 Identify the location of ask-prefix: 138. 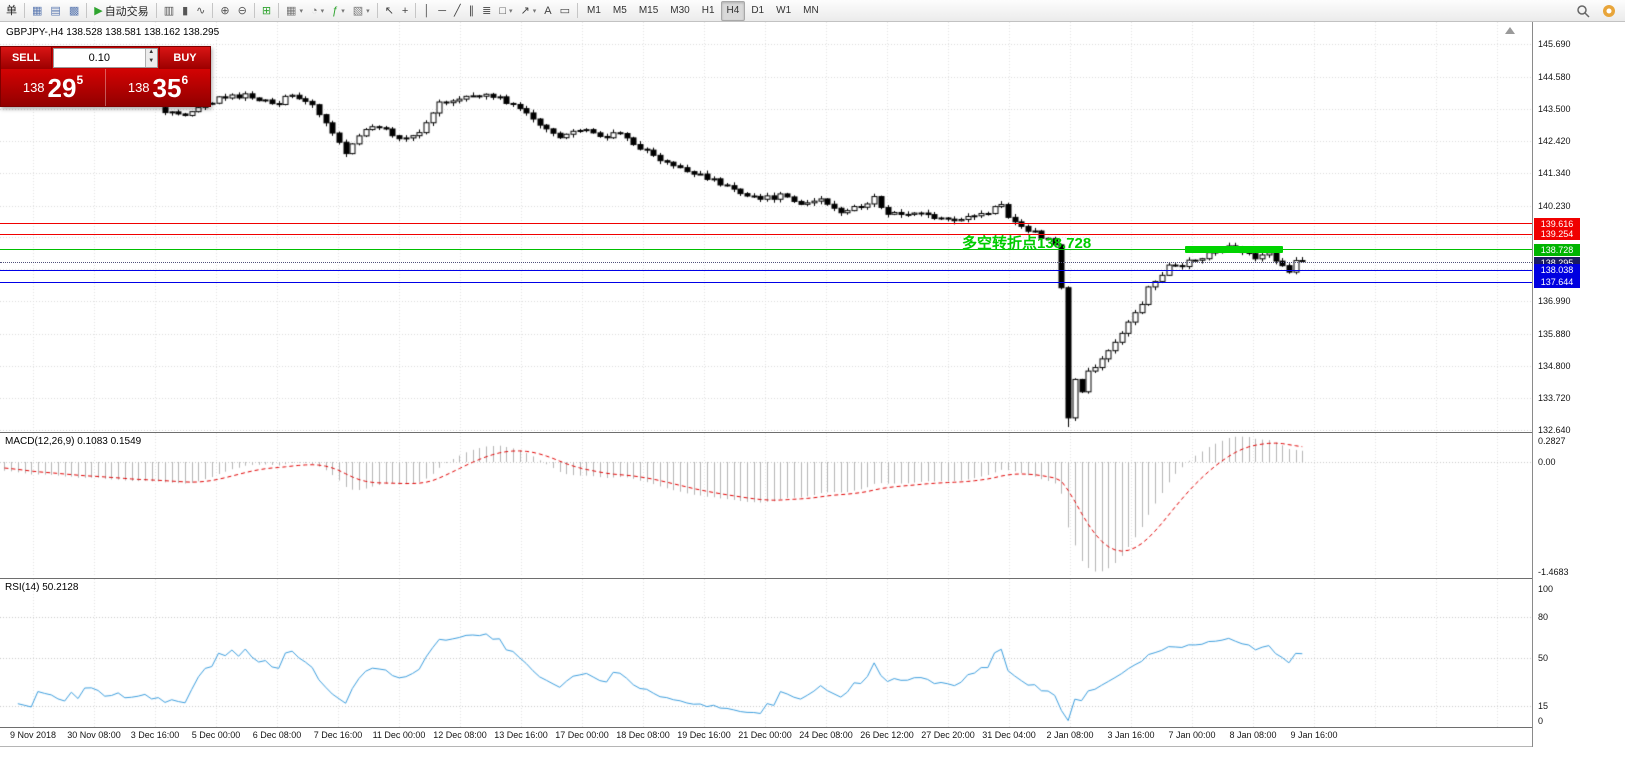
(138, 87).